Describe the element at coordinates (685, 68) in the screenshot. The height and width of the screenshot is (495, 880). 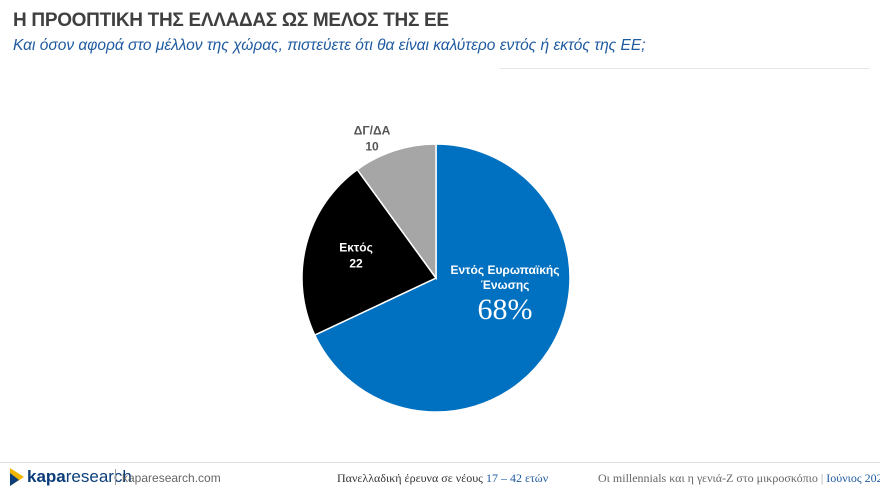
I see `header-rule` at that location.